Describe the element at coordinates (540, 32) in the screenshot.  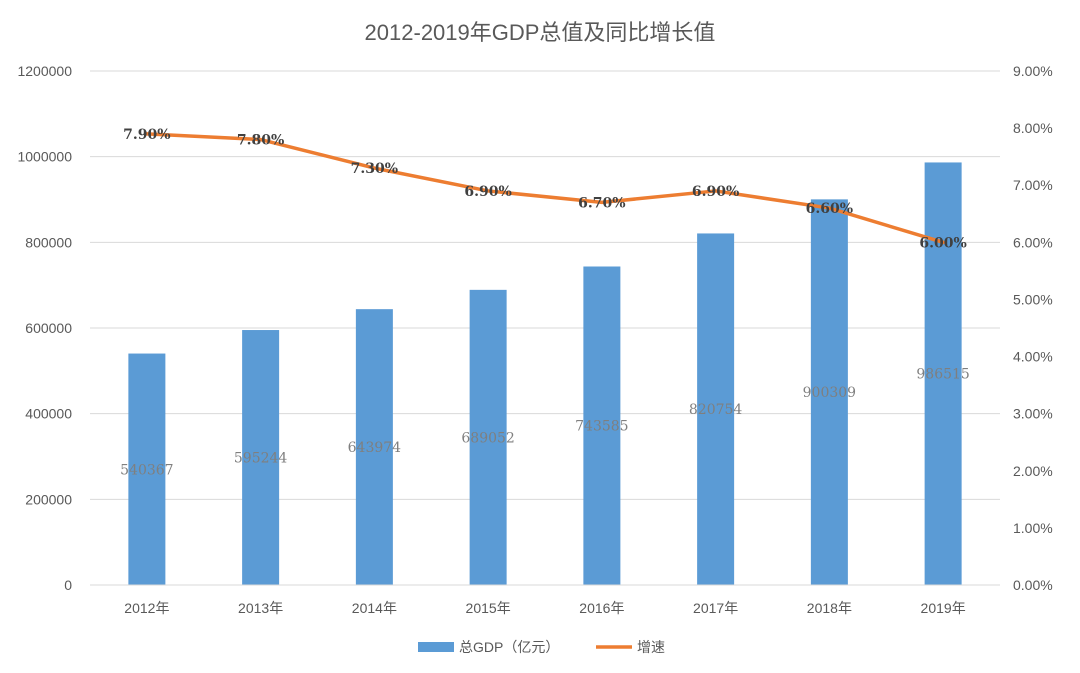
I see `chart-title: 2012-2019年GDP总值及同比增长值` at that location.